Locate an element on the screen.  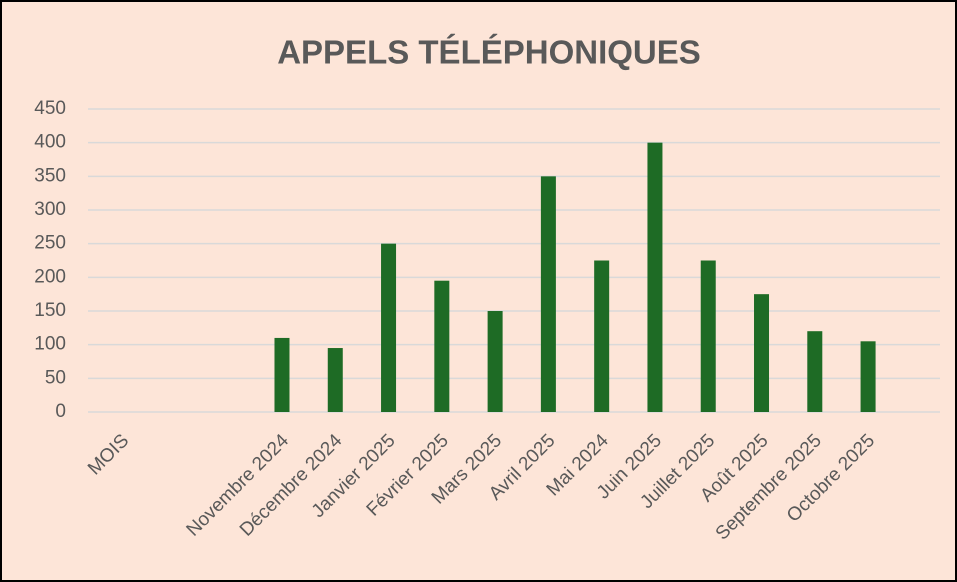
y-tick-label: 150 is located at coordinates (50, 310).